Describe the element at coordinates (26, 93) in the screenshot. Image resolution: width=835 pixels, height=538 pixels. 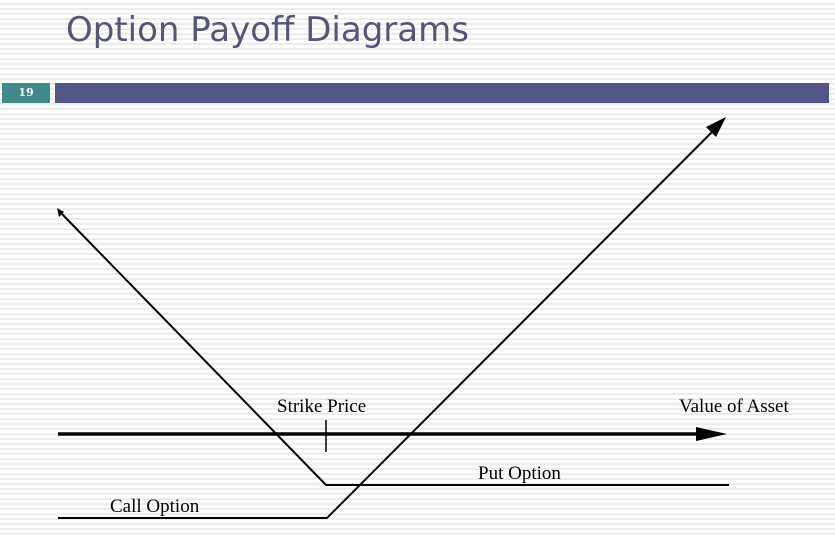
I see `slide-number: 19` at that location.